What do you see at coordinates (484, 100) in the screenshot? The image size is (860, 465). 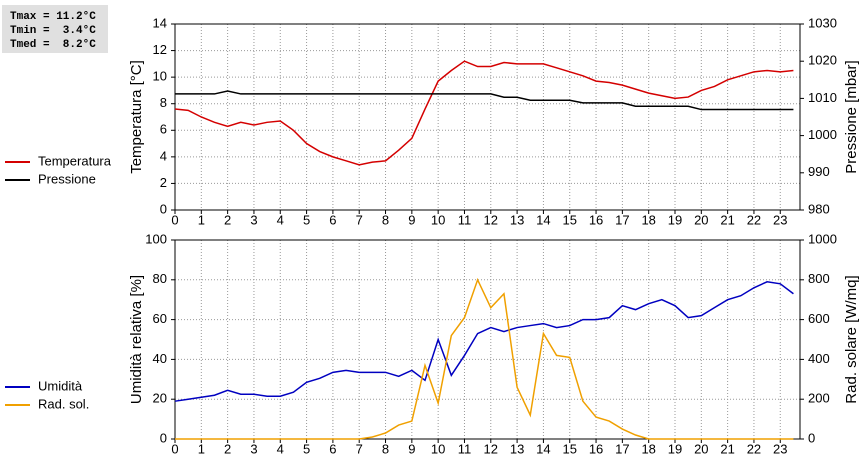 I see `data-line` at bounding box center [484, 100].